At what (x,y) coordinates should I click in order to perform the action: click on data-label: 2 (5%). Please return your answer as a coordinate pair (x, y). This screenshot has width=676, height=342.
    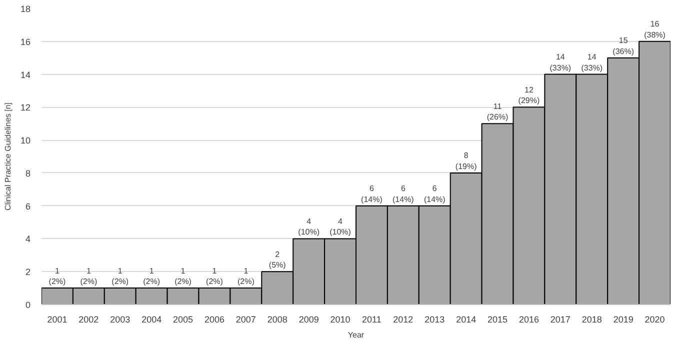
    Looking at the image, I should click on (277, 260).